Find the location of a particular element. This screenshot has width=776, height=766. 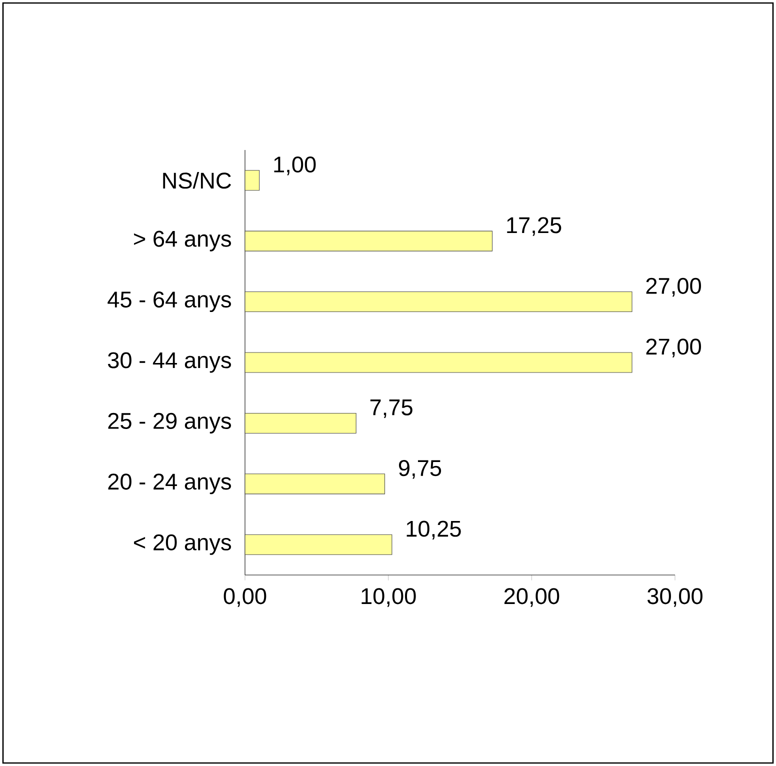

x-tick-label: 10,00 is located at coordinates (389, 597).